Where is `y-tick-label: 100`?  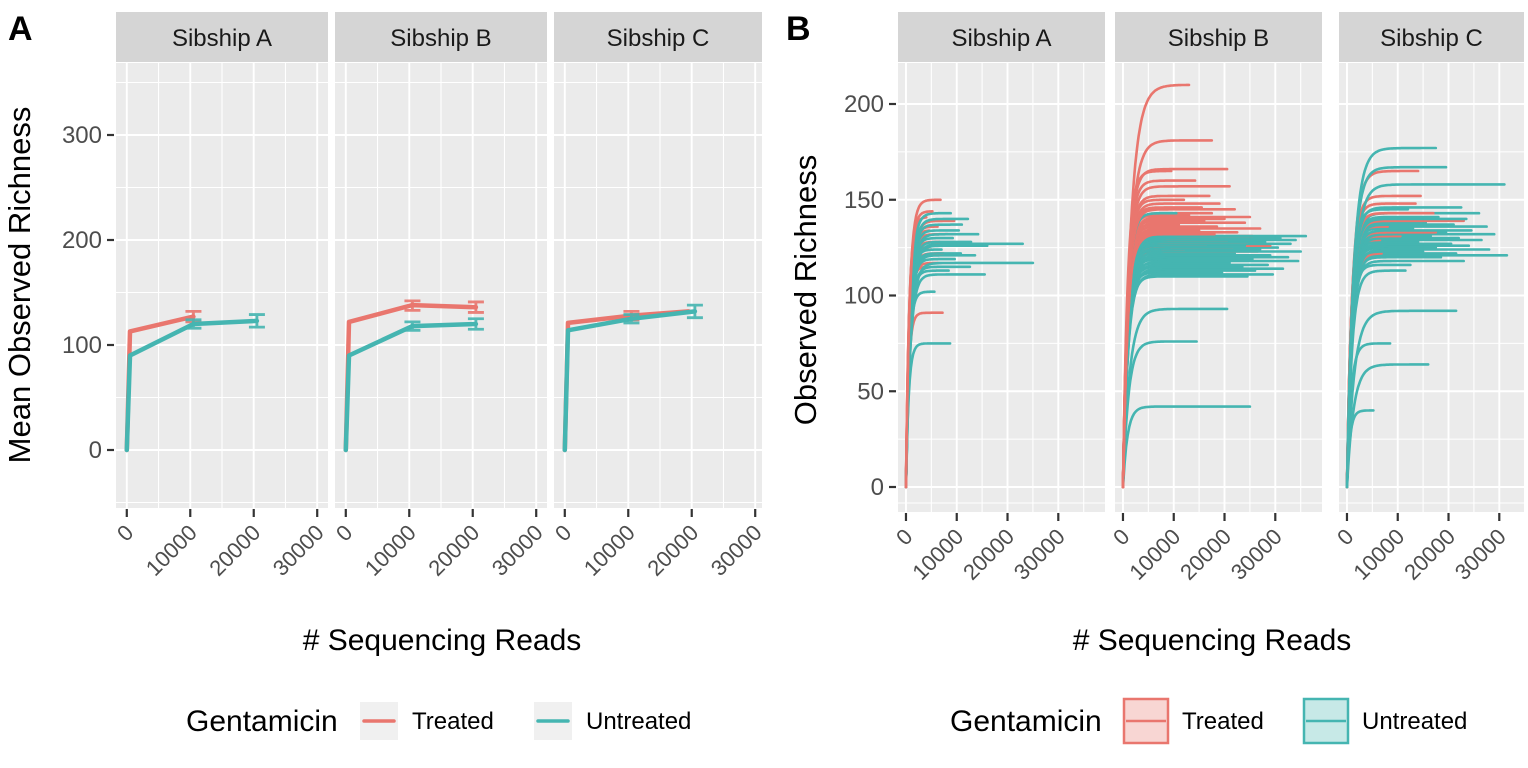
y-tick-label: 100 is located at coordinates (864, 296).